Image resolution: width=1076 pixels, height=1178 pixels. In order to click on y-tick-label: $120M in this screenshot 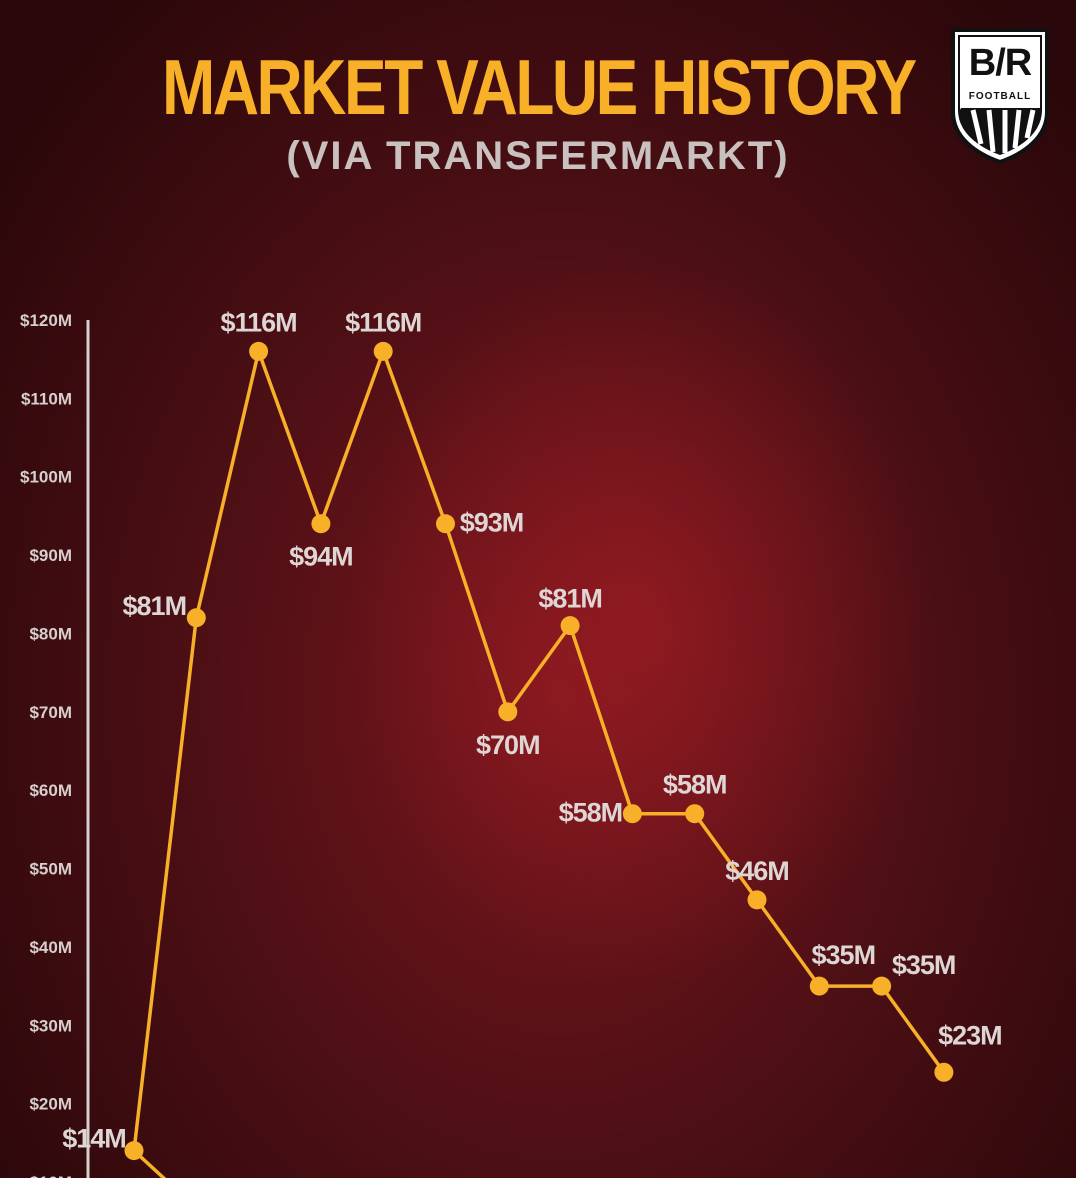, I will do `click(46, 320)`.